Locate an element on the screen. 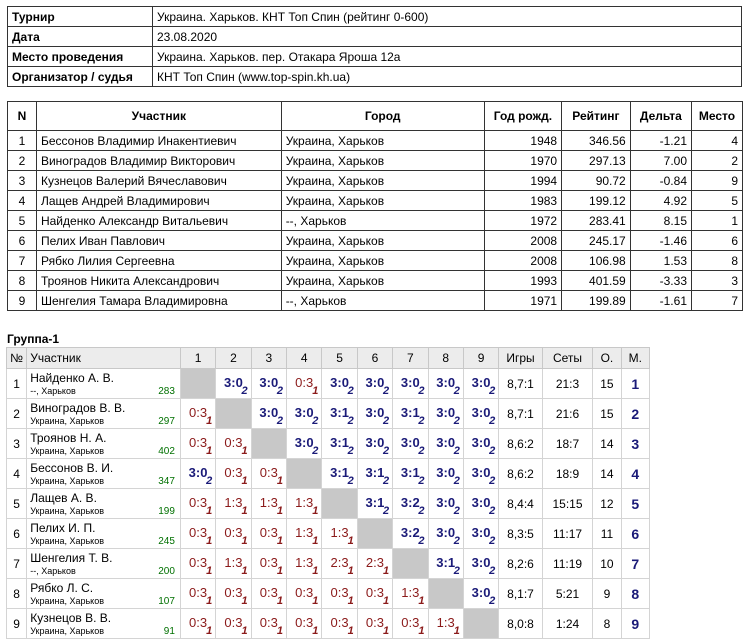 The width and height of the screenshot is (750, 644). participant-number: 4 is located at coordinates (22, 200).